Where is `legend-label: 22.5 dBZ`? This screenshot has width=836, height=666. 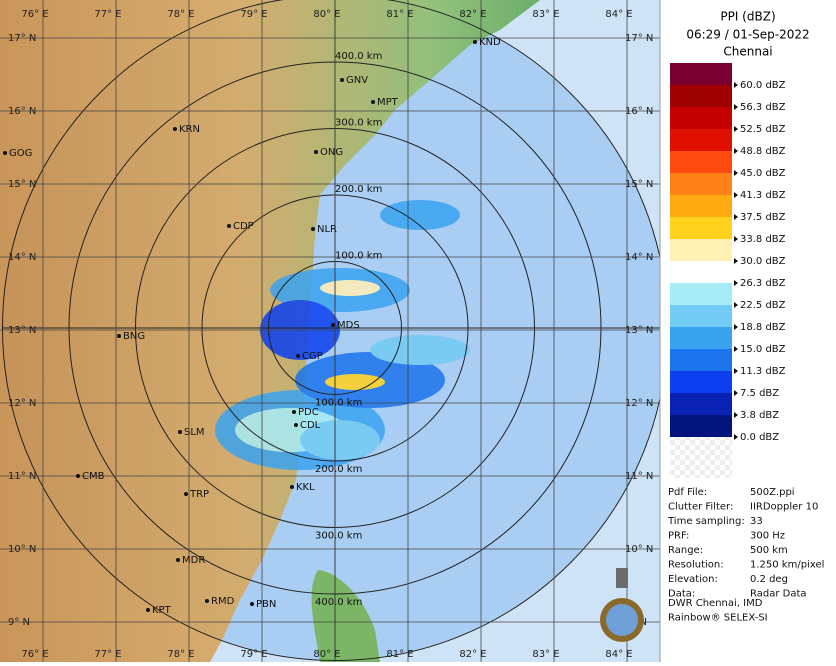 legend-label: 22.5 dBZ is located at coordinates (763, 305).